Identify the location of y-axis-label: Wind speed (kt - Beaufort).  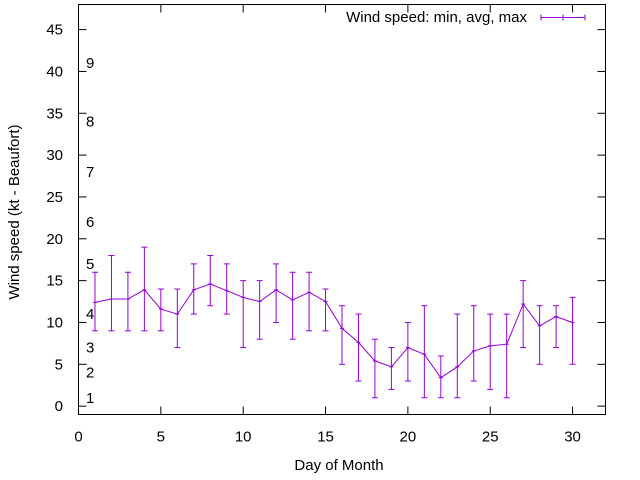
(14, 211).